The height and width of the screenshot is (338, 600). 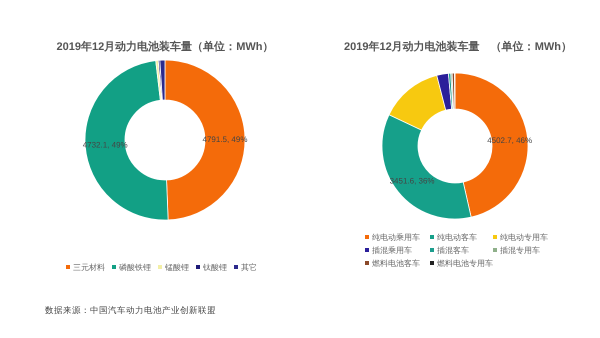 What do you see at coordinates (130, 310) in the screenshot?
I see `source-note: 数据来源：中国汽车动力电池产业创新联盟` at bounding box center [130, 310].